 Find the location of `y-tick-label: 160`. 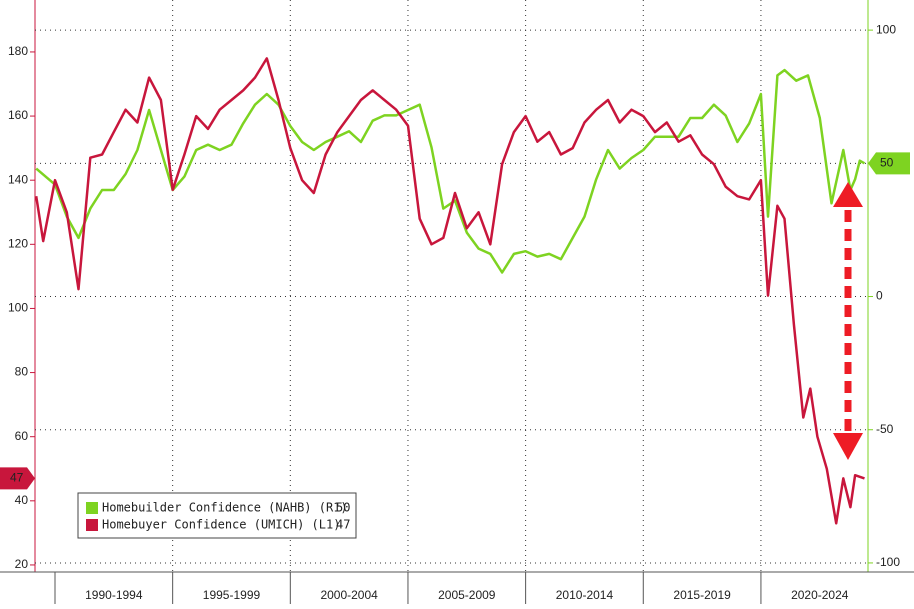

y-tick-label: 160 is located at coordinates (18, 115).